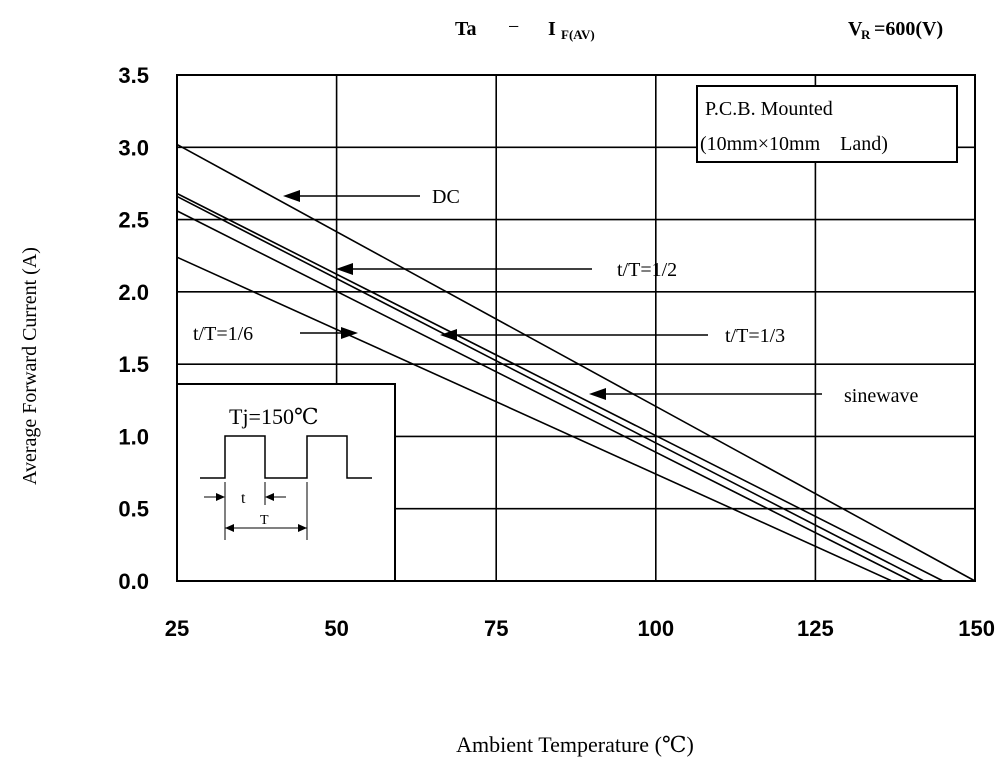  What do you see at coordinates (133, 436) in the screenshot?
I see `y-tick-label: 1.0` at bounding box center [133, 436].